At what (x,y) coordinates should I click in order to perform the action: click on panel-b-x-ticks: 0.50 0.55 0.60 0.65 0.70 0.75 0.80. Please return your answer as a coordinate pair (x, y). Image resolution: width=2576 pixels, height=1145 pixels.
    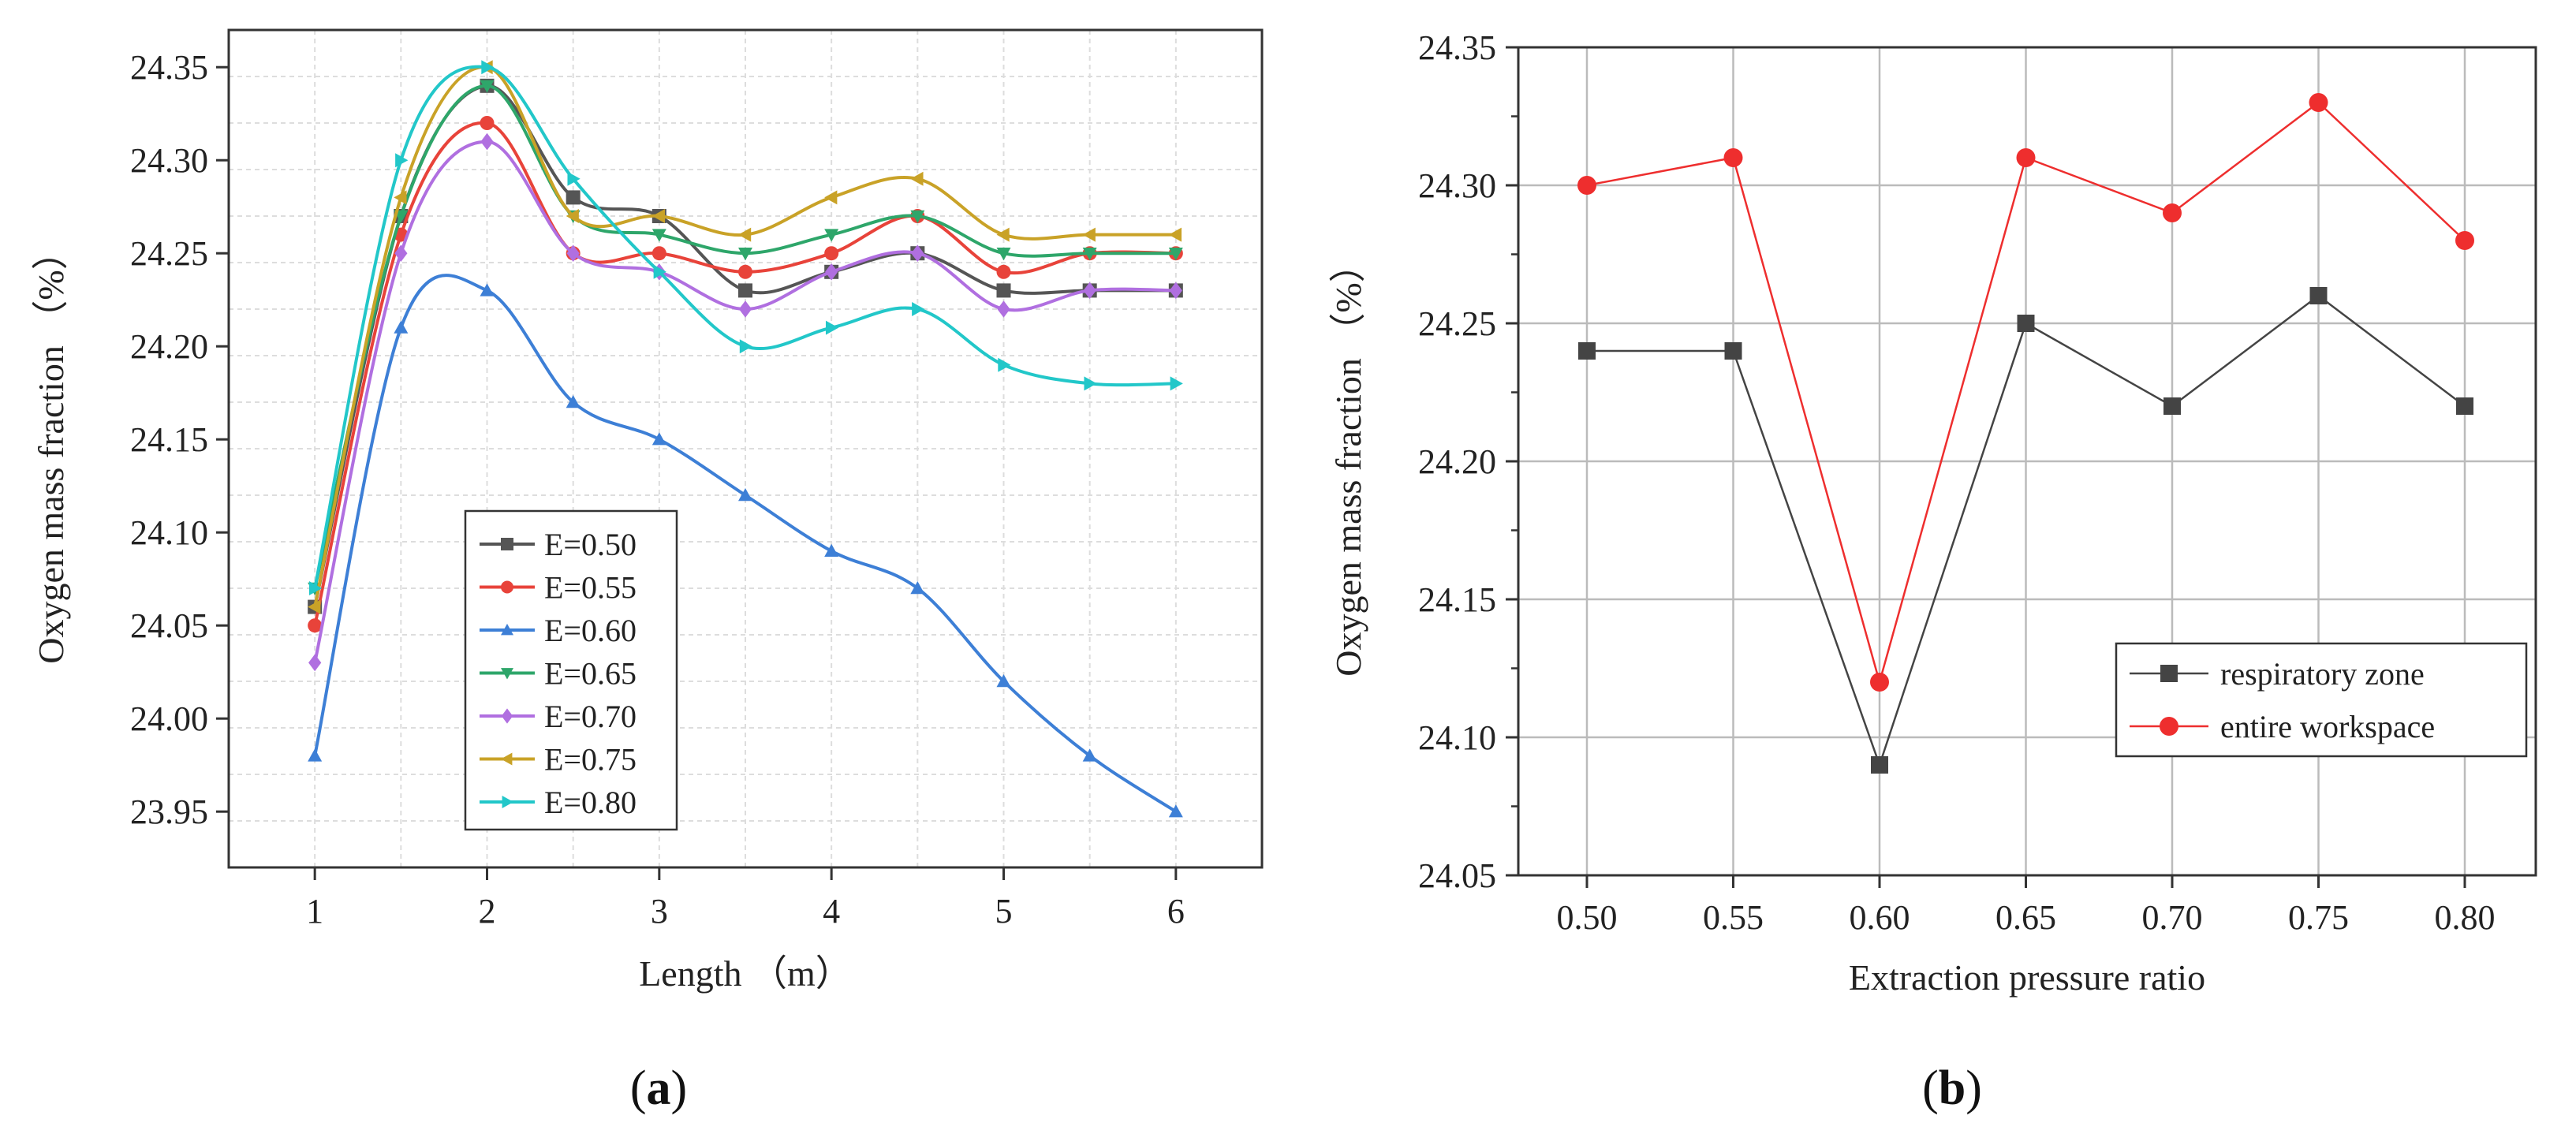
    Looking at the image, I should click on (2026, 906).